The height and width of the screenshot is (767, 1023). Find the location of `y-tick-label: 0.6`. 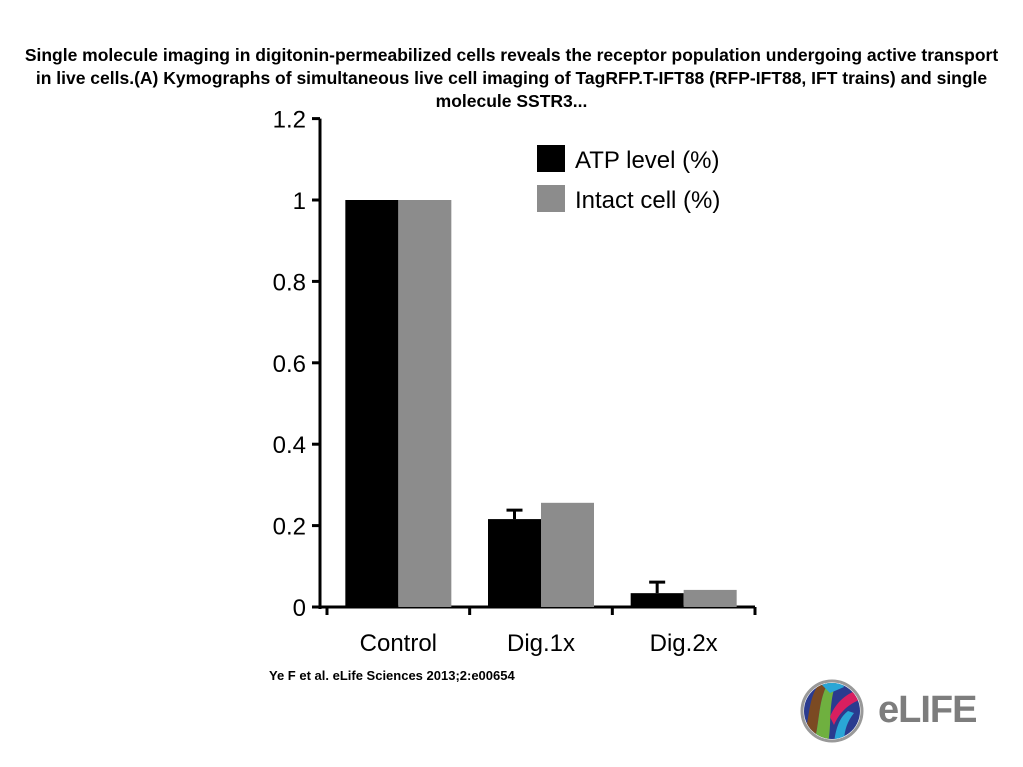

y-tick-label: 0.6 is located at coordinates (289, 364).